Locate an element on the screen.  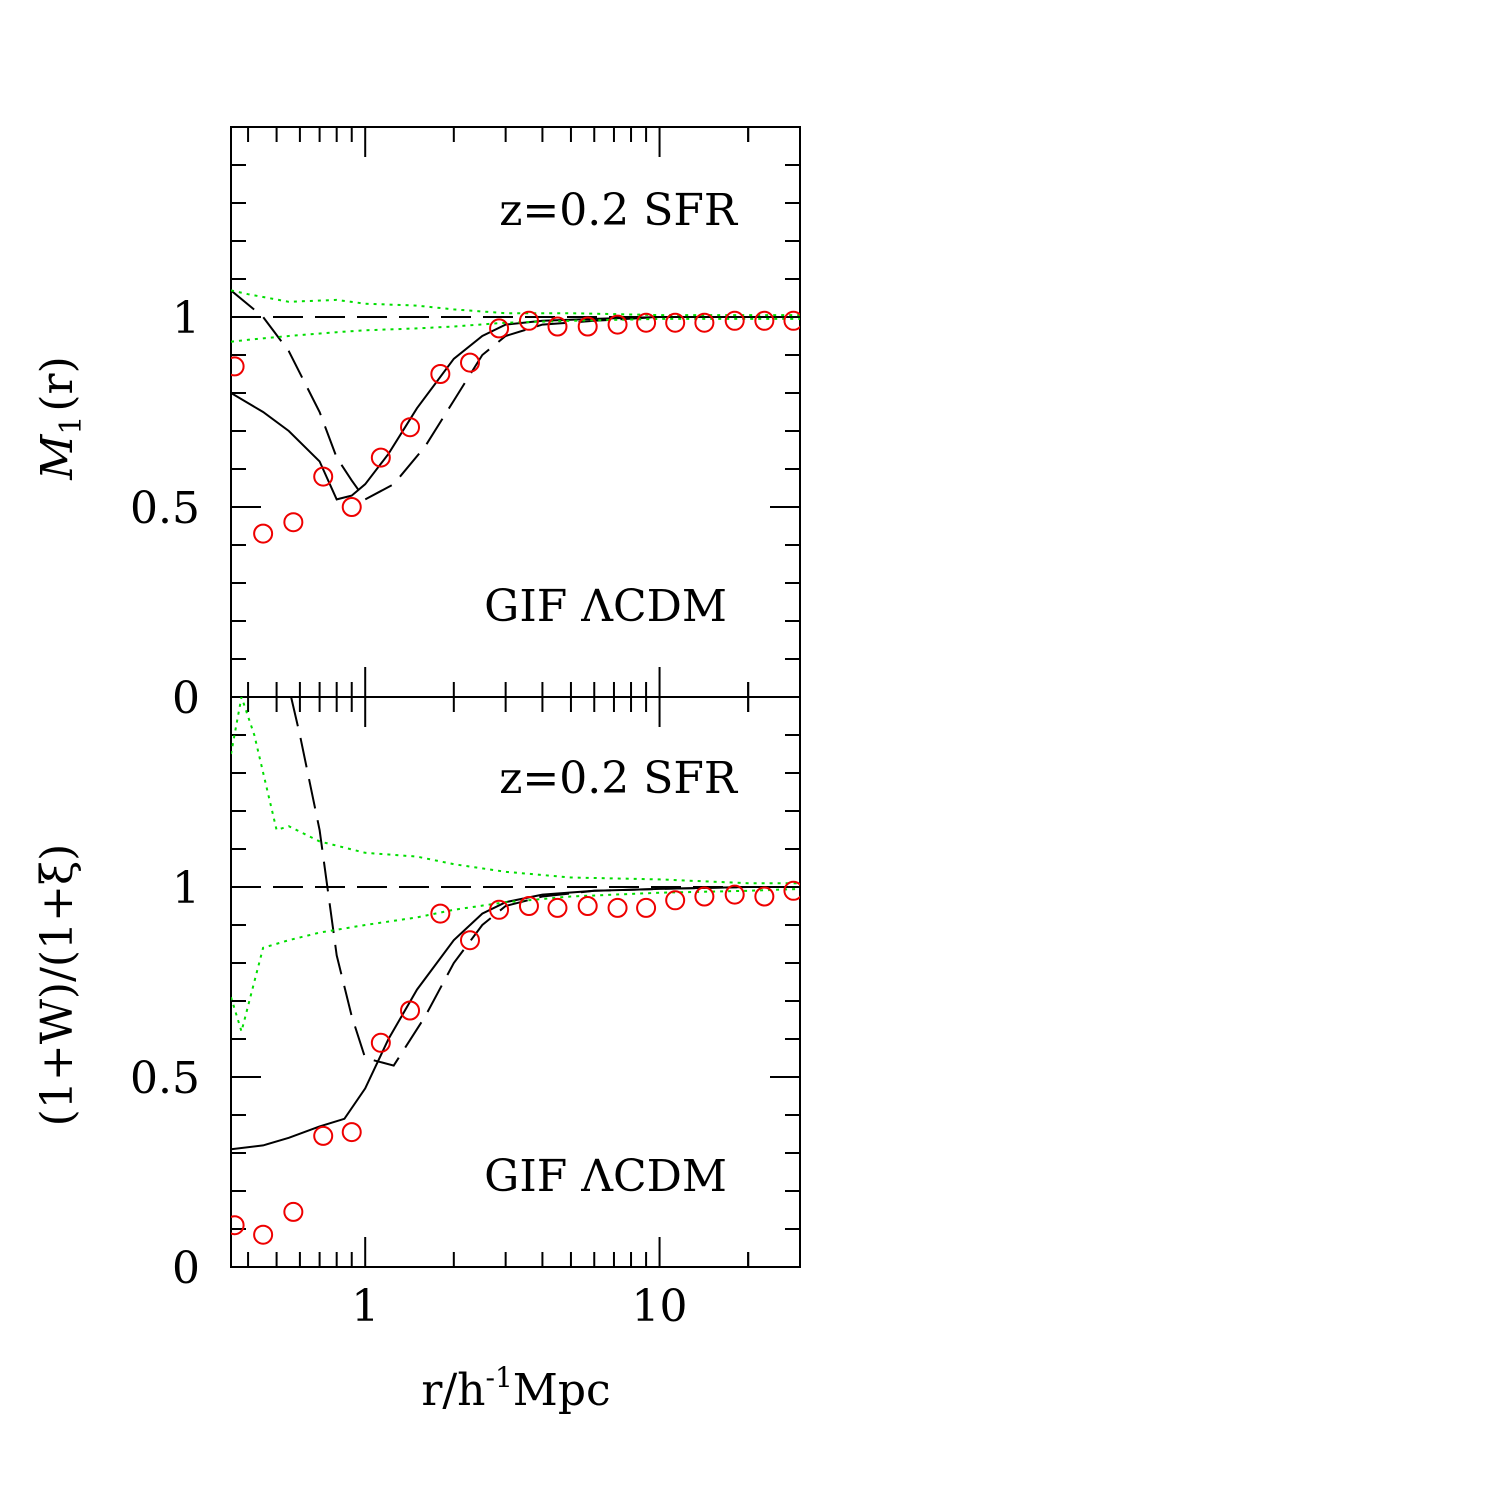
bottom-y-axis-title: (1+W)/(1+ξ) is located at coordinates (57, 985).